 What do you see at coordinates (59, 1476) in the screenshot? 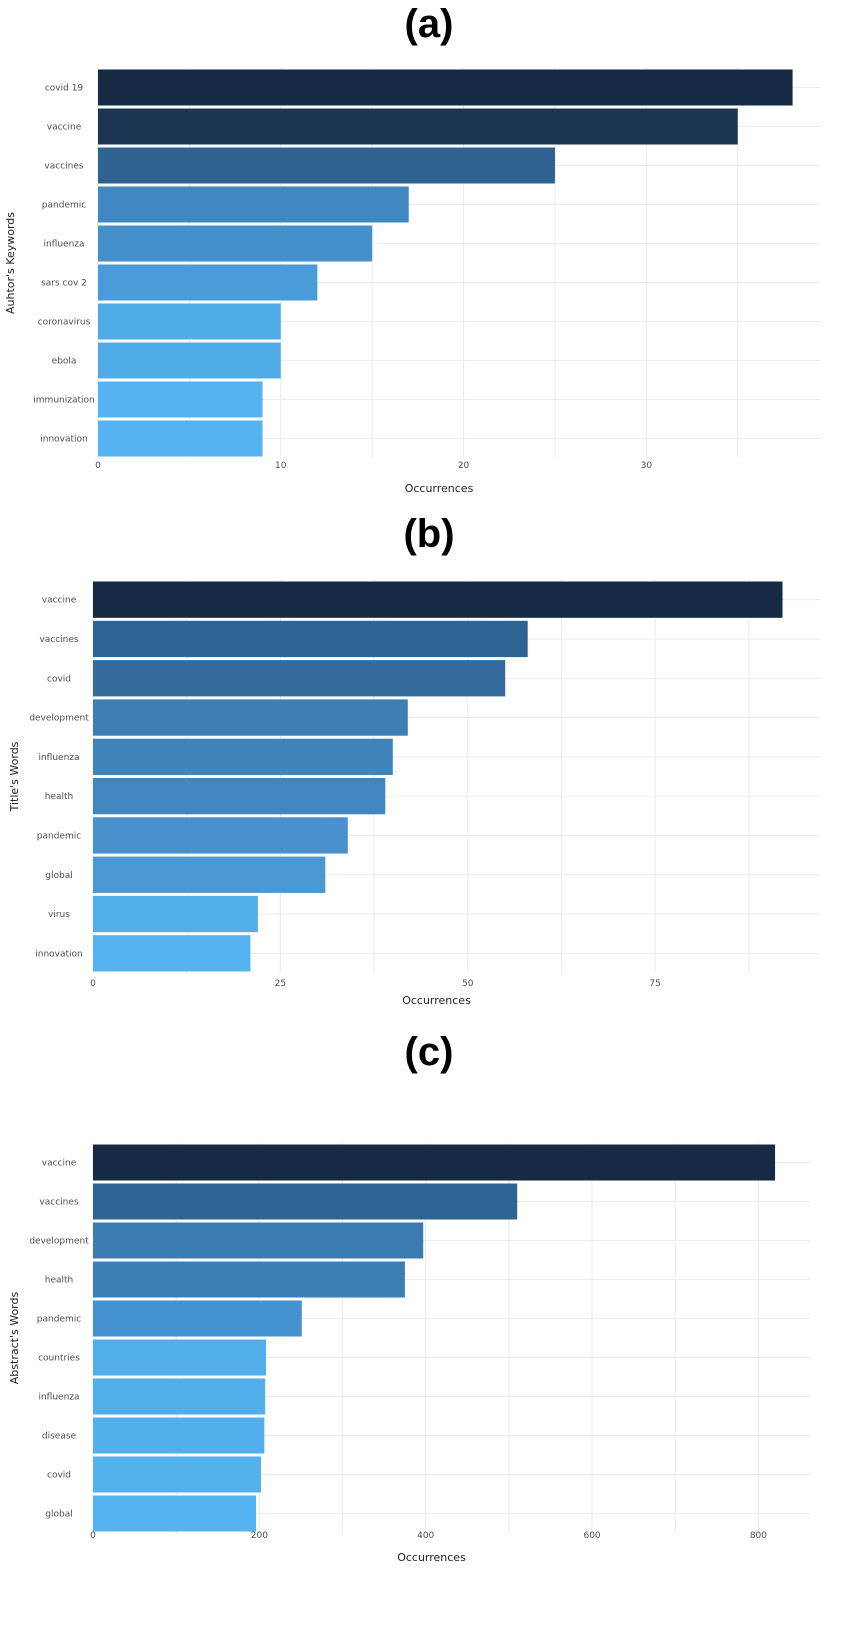
I see `chart-c-category-label: covid` at bounding box center [59, 1476].